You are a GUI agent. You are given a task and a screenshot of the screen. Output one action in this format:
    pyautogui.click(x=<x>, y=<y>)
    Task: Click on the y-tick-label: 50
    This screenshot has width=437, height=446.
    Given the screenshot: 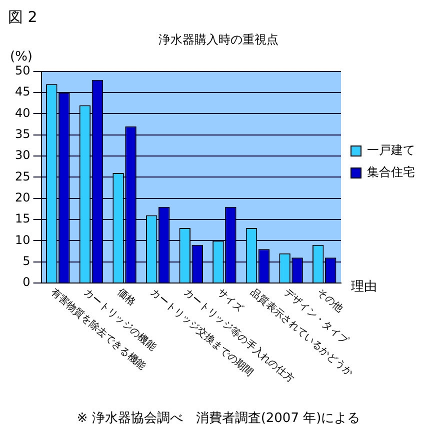 What is the action you would take?
    pyautogui.click(x=22, y=71)
    